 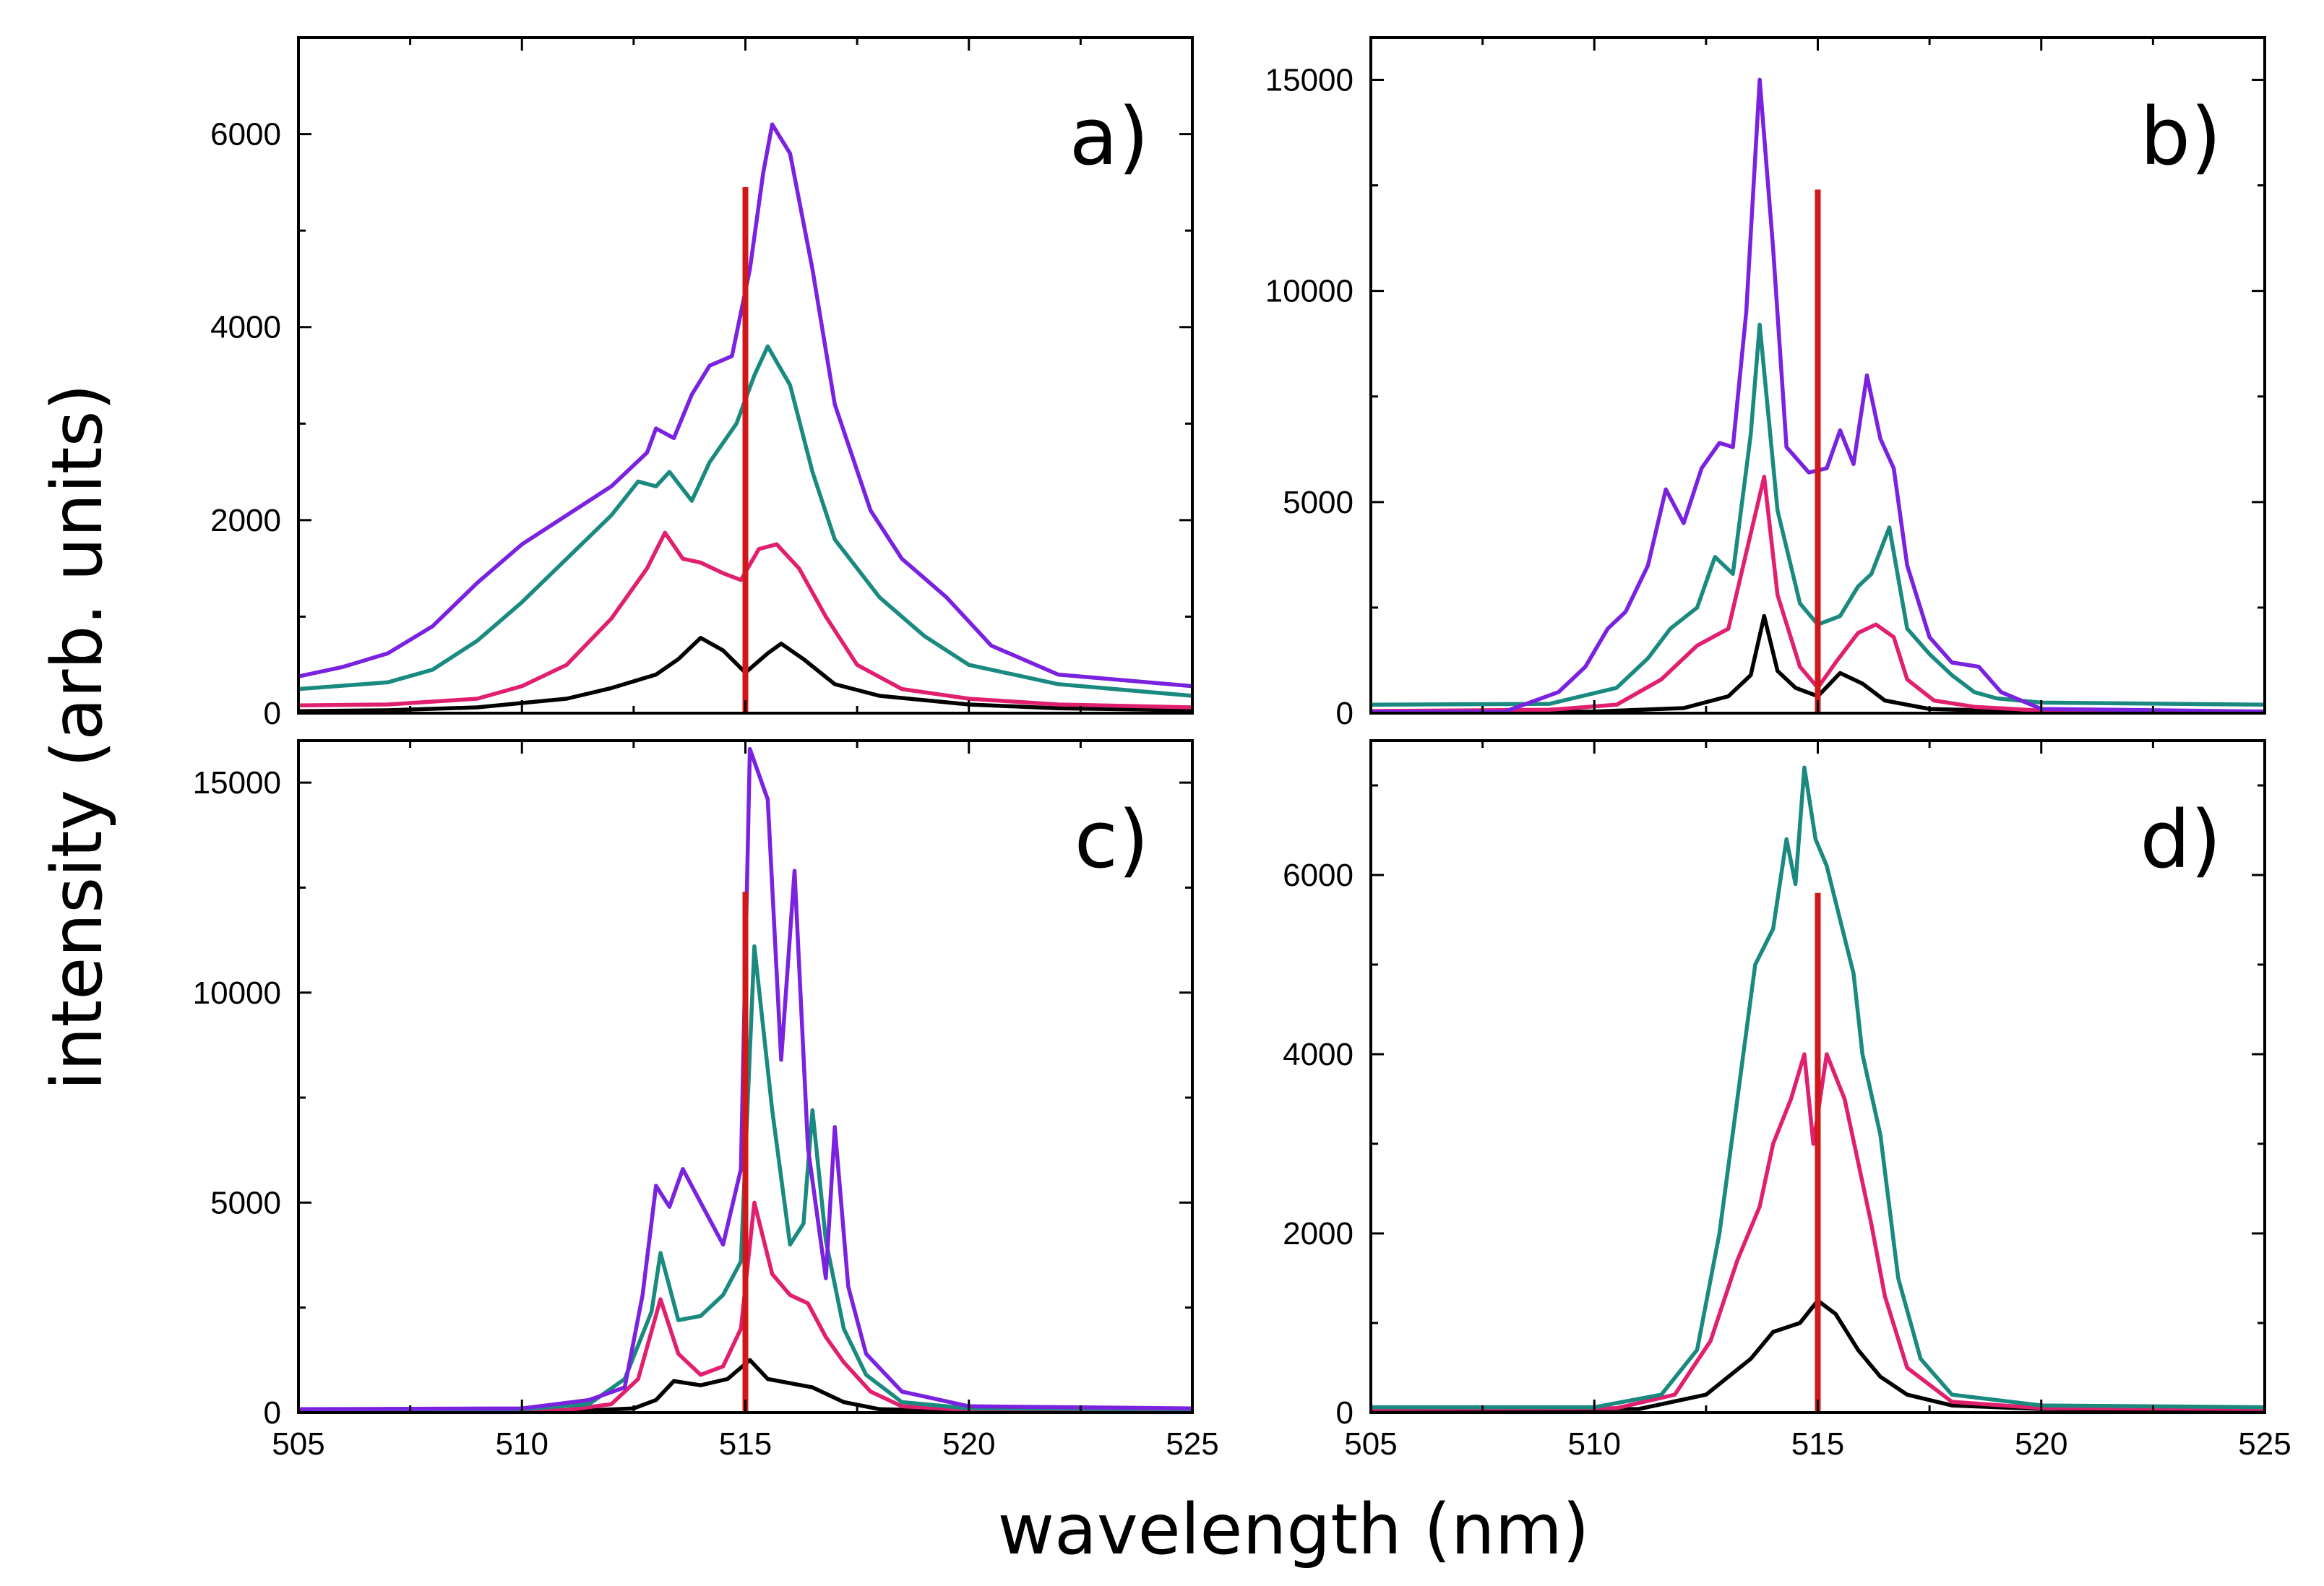 I want to click on x-axis-title: wavelength (nm), so click(x=1294, y=1530).